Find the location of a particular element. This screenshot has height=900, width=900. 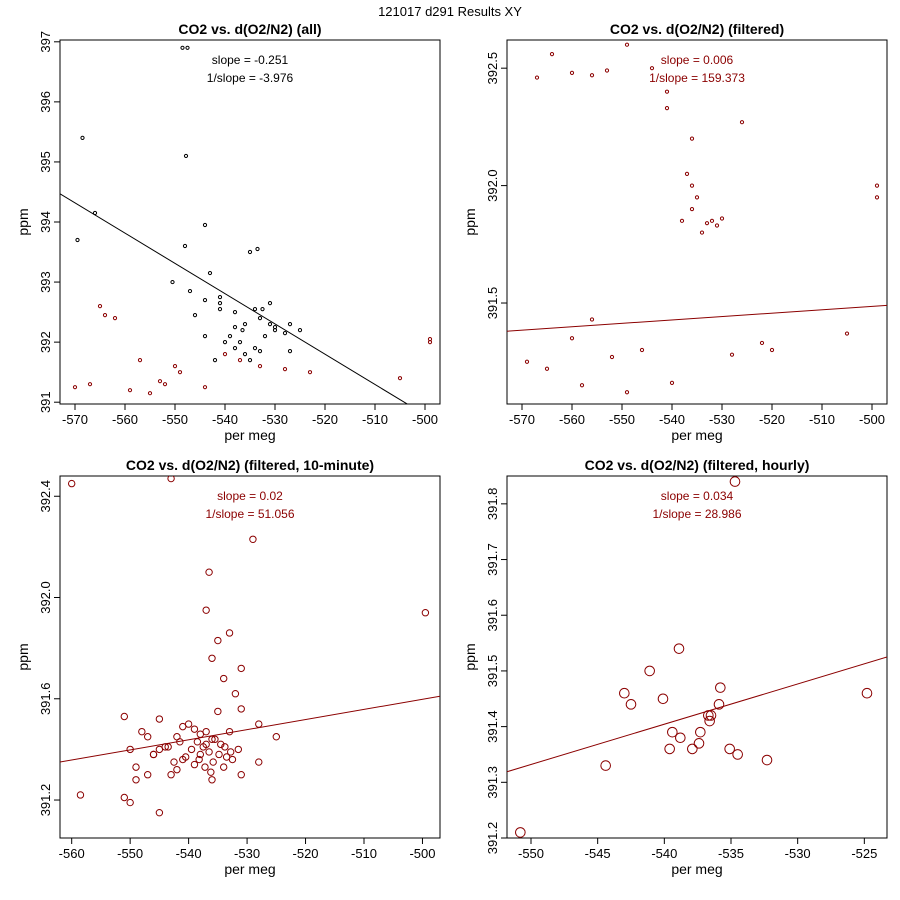

y-tick-label: 391.8 is located at coordinates (492, 504).